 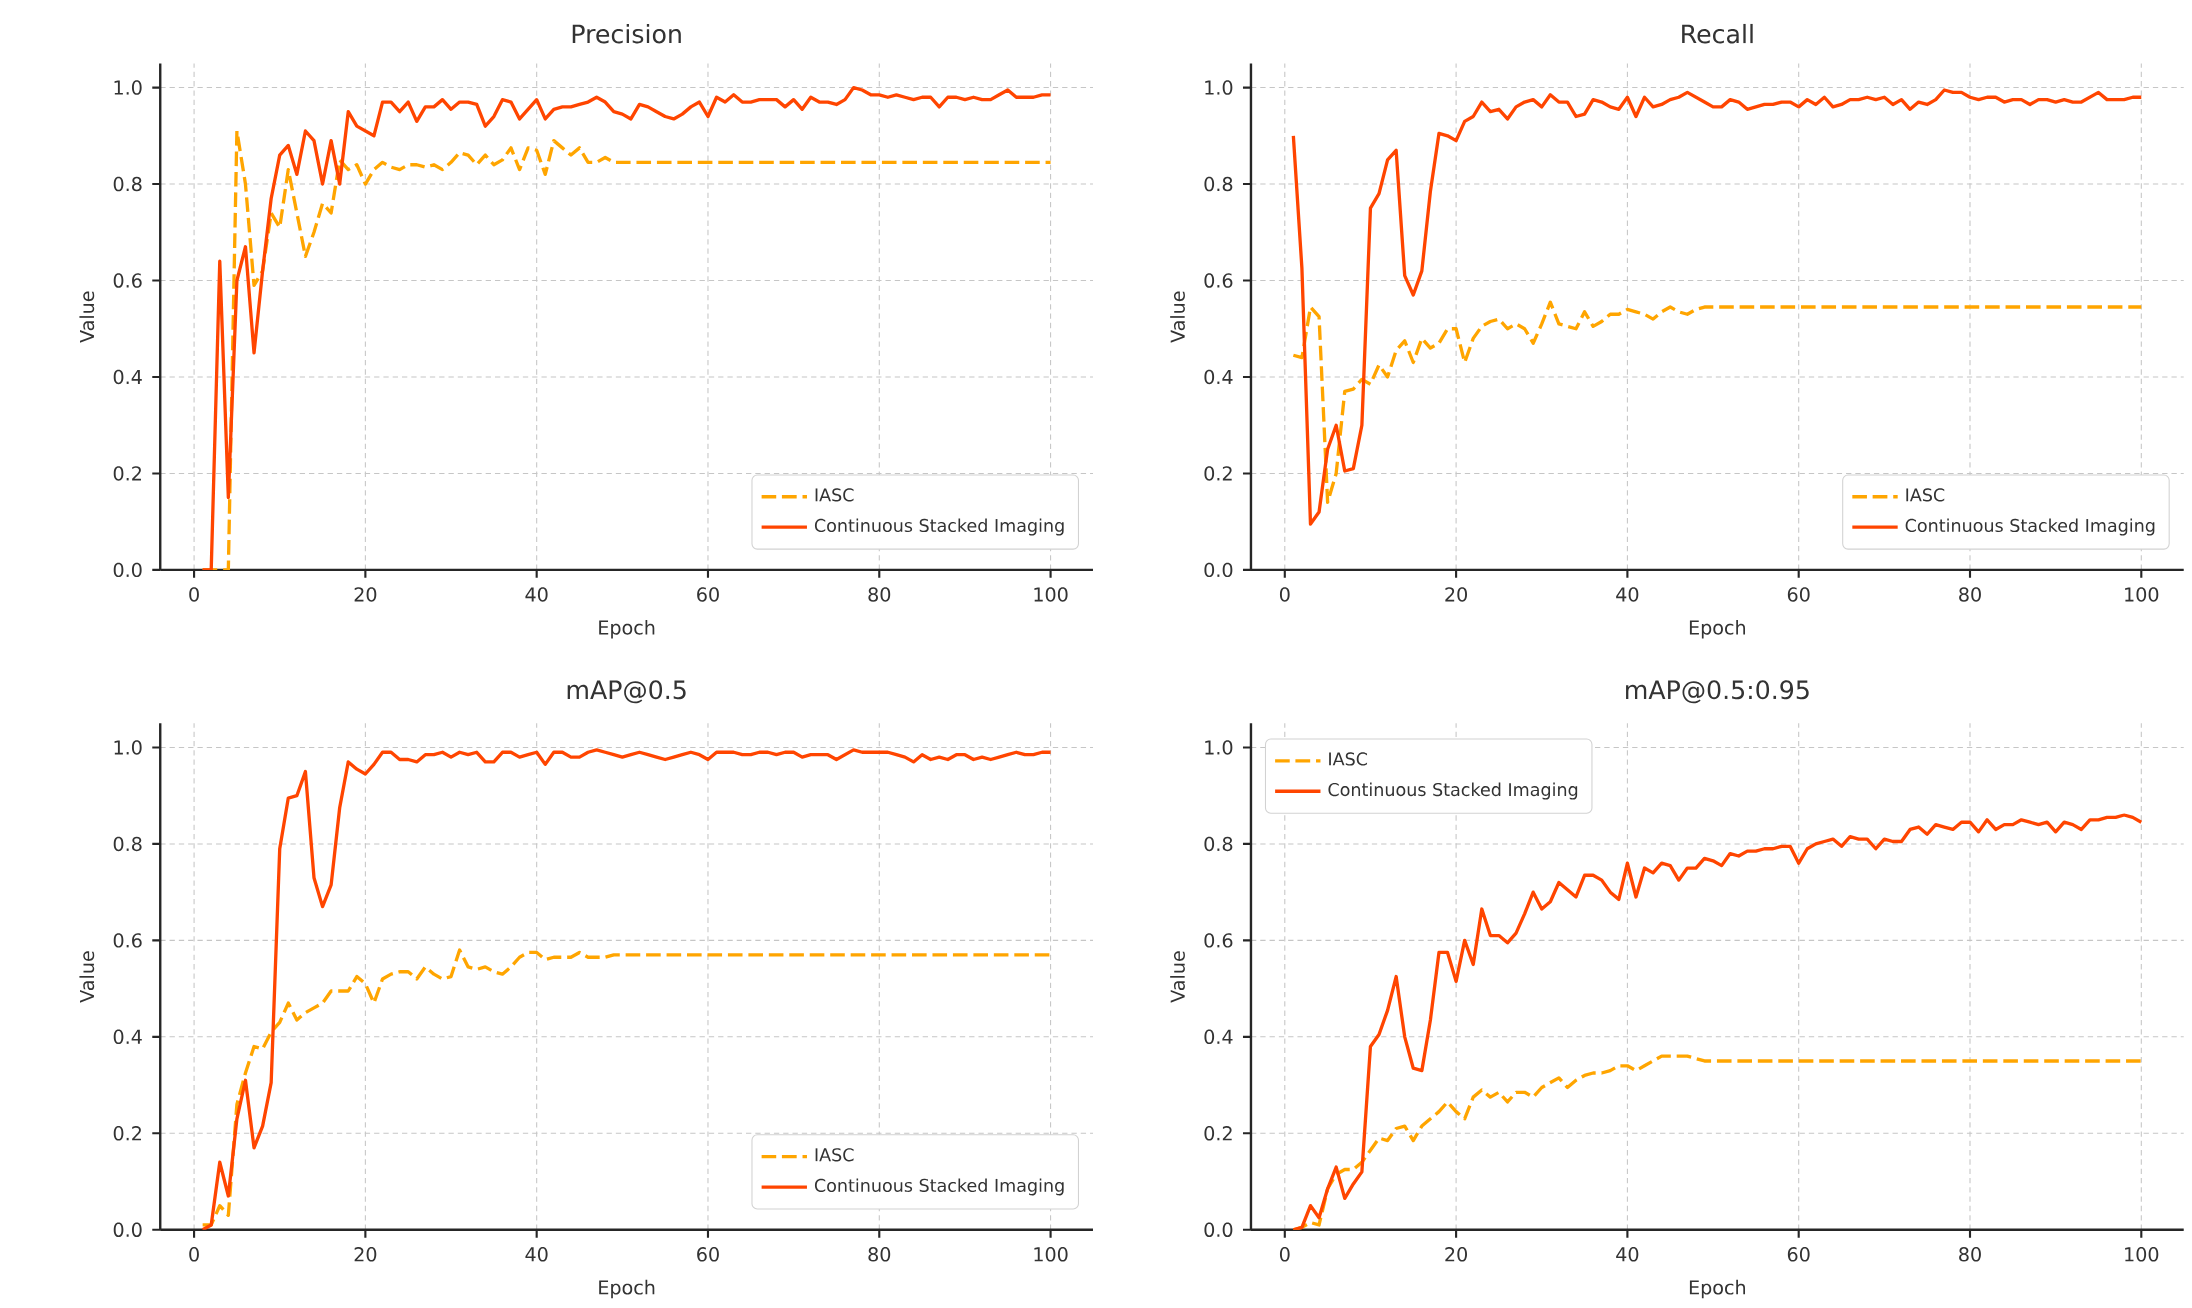 I want to click on chart-title: Precision, so click(x=626, y=34).